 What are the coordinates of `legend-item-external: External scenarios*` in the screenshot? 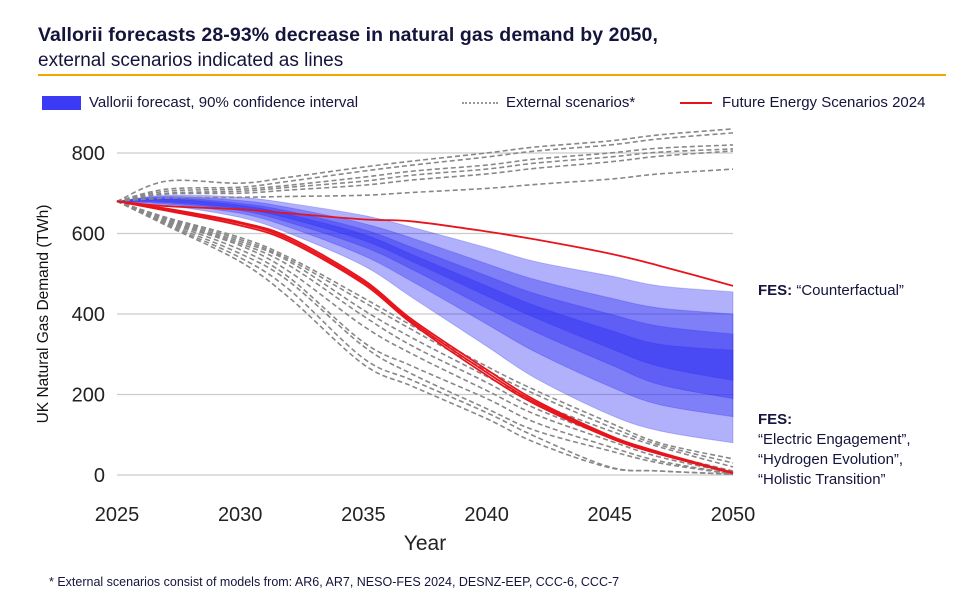 It's located at (548, 102).